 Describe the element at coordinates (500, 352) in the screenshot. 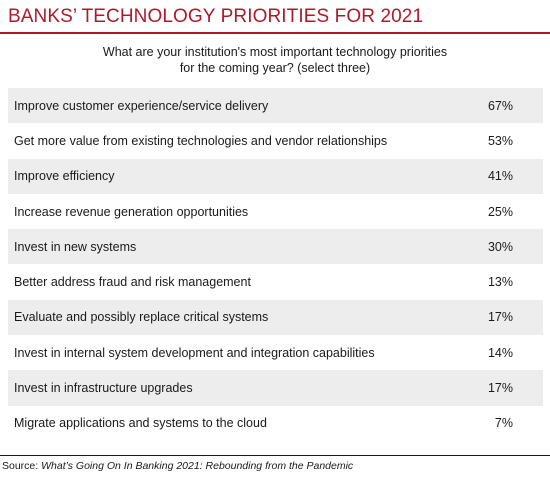

I see `row-value: 14%` at that location.